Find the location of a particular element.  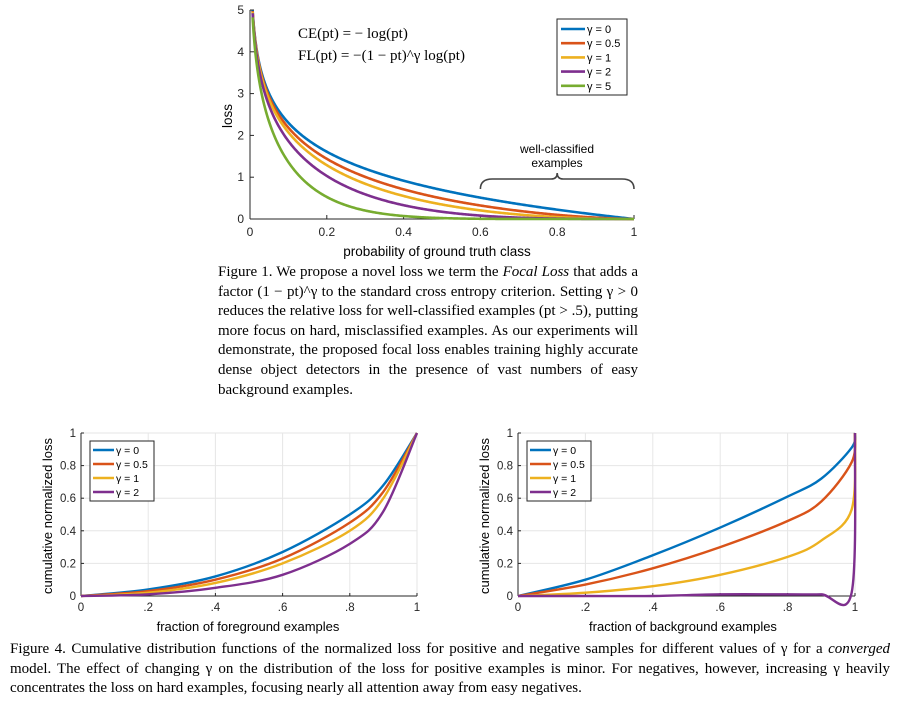

x-tick-label: 0.4 is located at coordinates (403, 232).